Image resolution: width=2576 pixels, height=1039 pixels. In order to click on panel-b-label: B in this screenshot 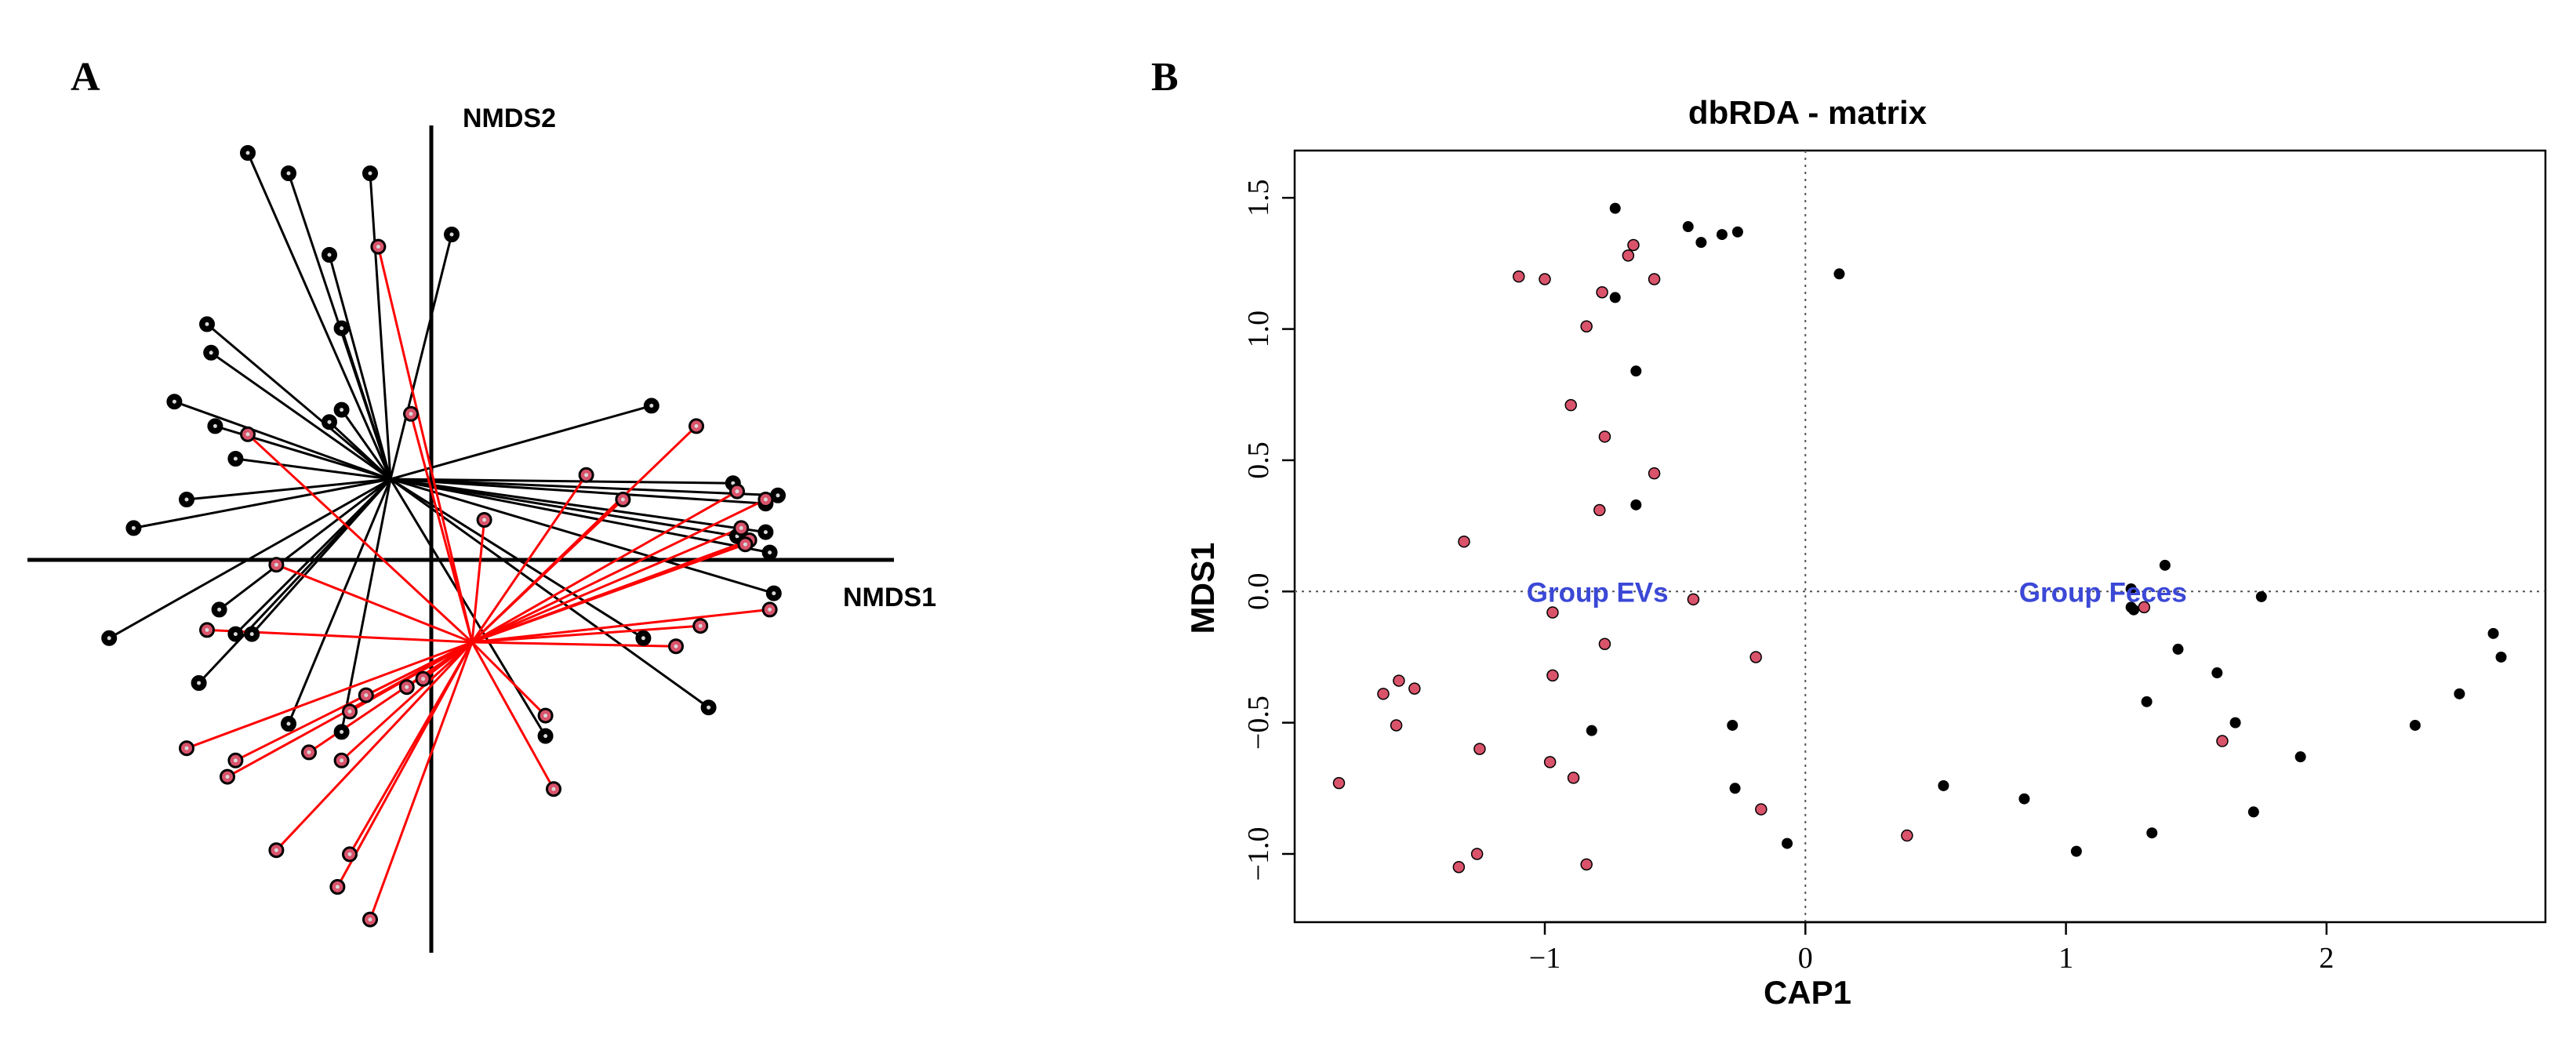, I will do `click(1165, 77)`.